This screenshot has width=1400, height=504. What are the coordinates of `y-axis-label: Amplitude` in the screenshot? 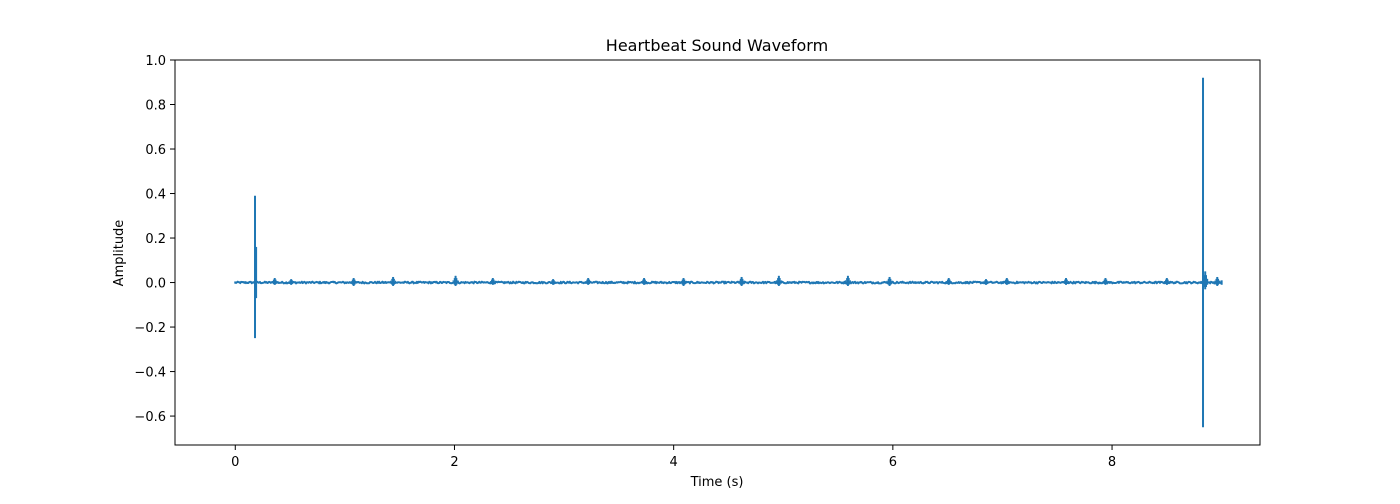 It's located at (119, 253).